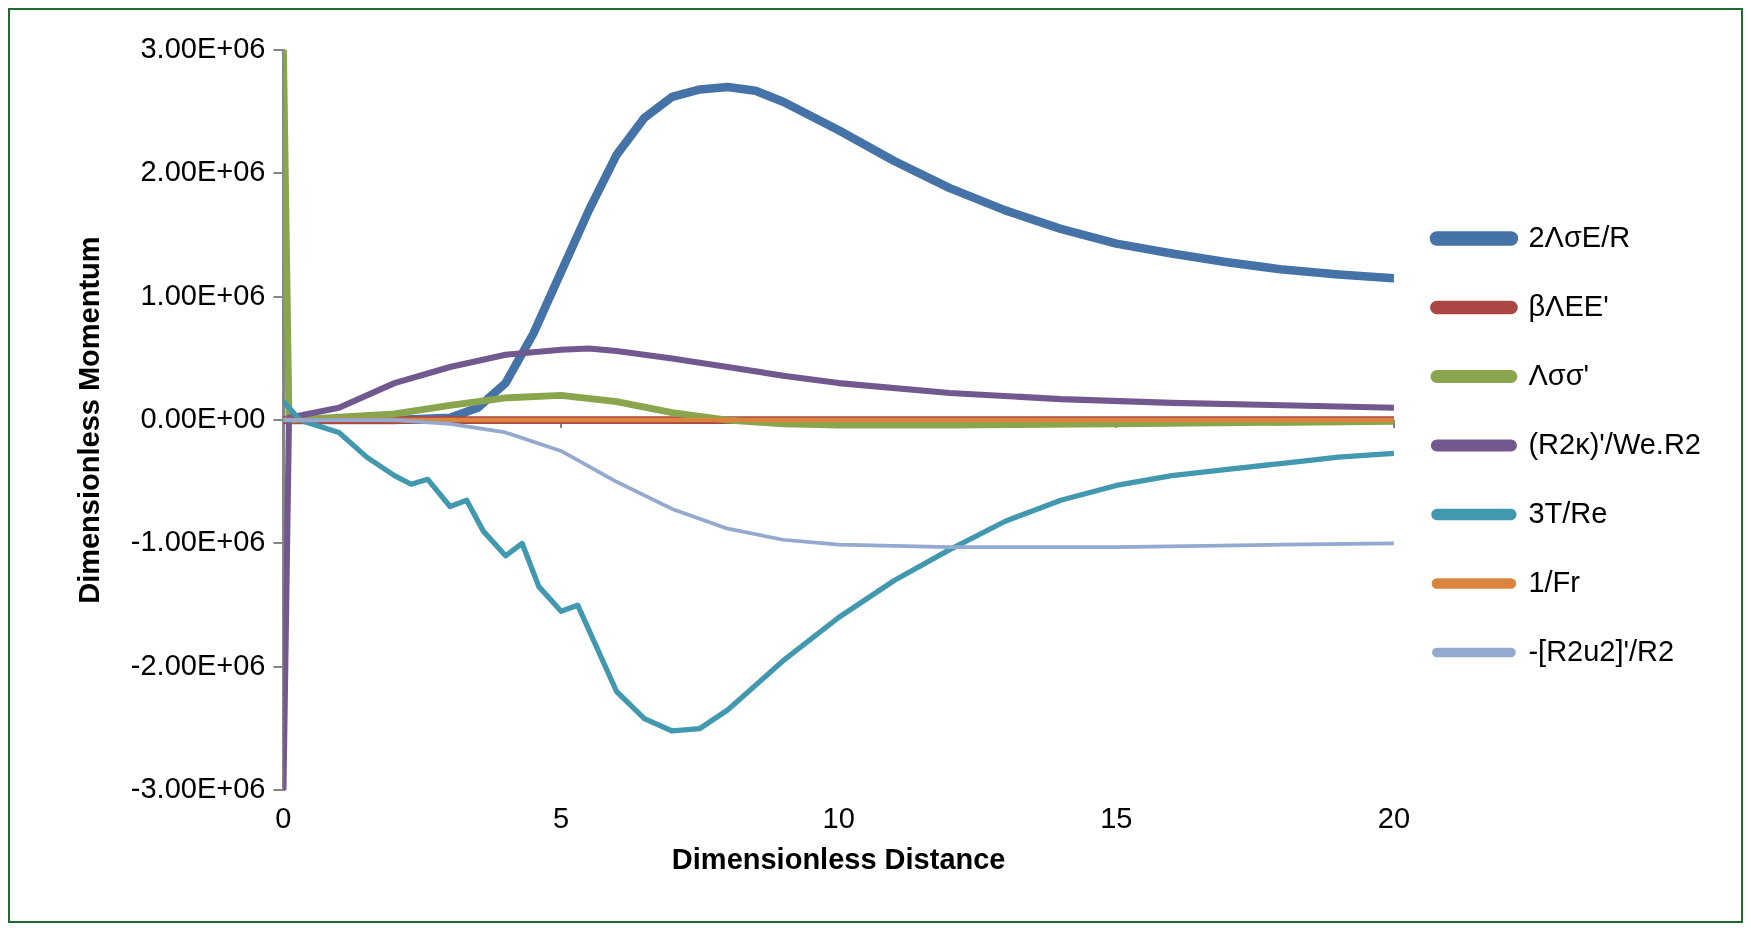 The height and width of the screenshot is (931, 1751). What do you see at coordinates (1568, 305) in the screenshot?
I see `legend-label: βΛEE'` at bounding box center [1568, 305].